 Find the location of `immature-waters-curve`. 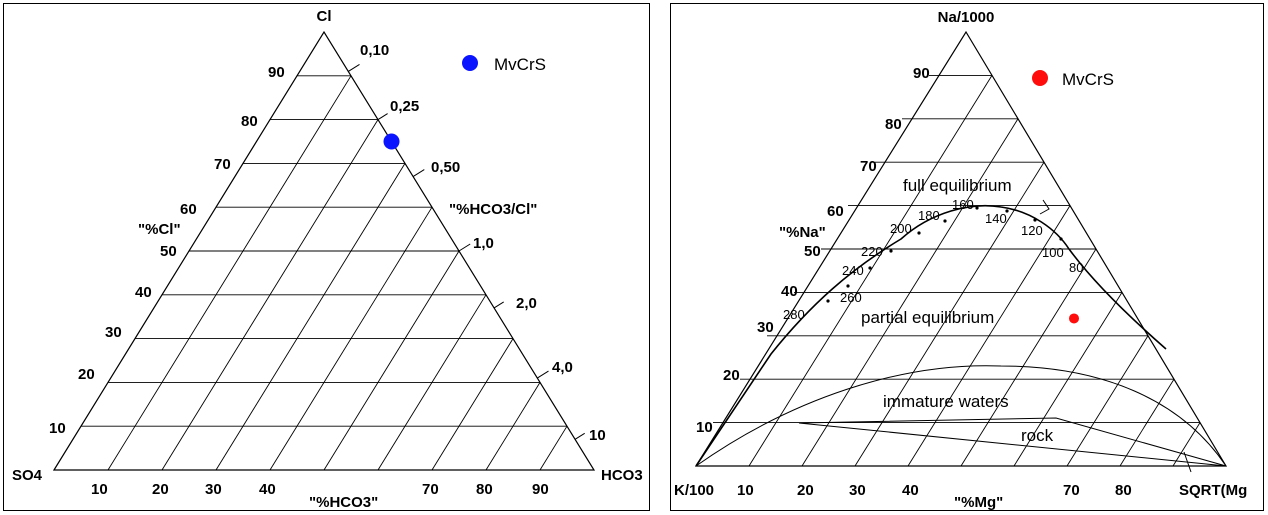

immature-waters-curve is located at coordinates (961, 416).